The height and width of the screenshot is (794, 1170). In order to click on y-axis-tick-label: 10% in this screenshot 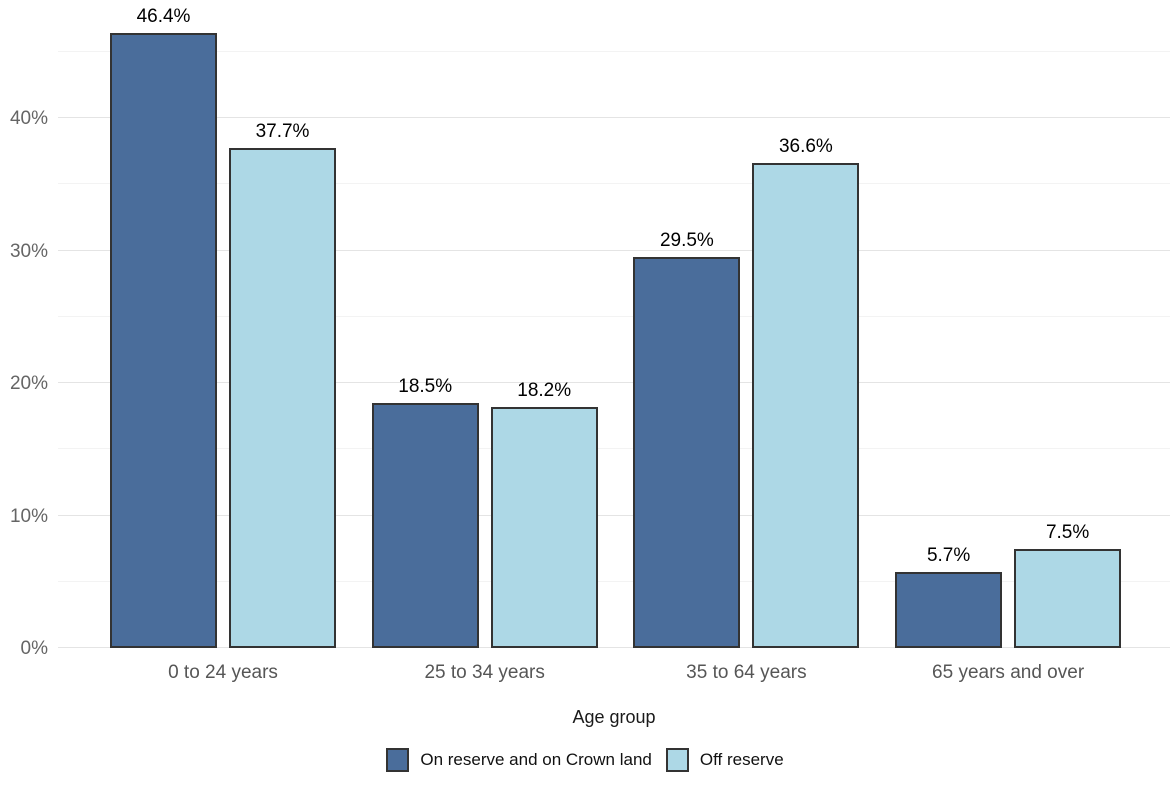, I will do `click(28, 516)`.